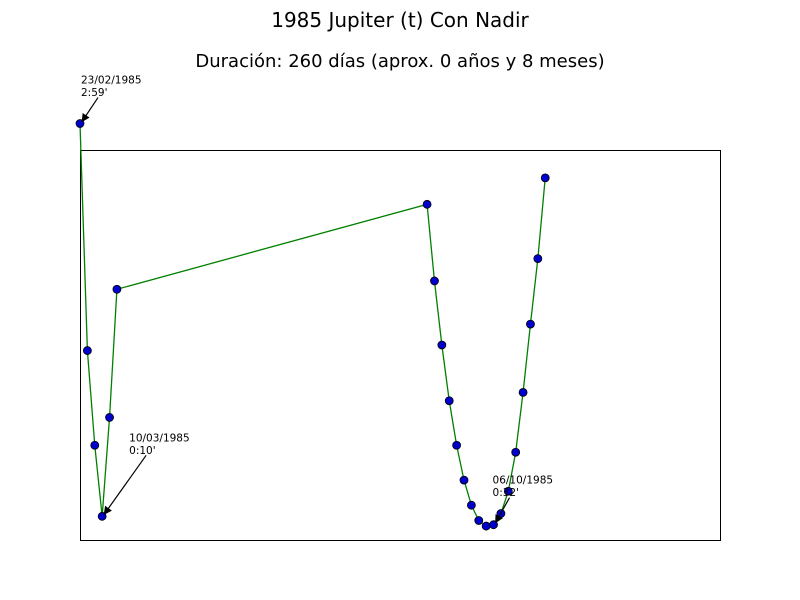 The width and height of the screenshot is (800, 600). What do you see at coordinates (523, 487) in the screenshot?
I see `annotation-label-2: 06/10/1985 0:32'` at bounding box center [523, 487].